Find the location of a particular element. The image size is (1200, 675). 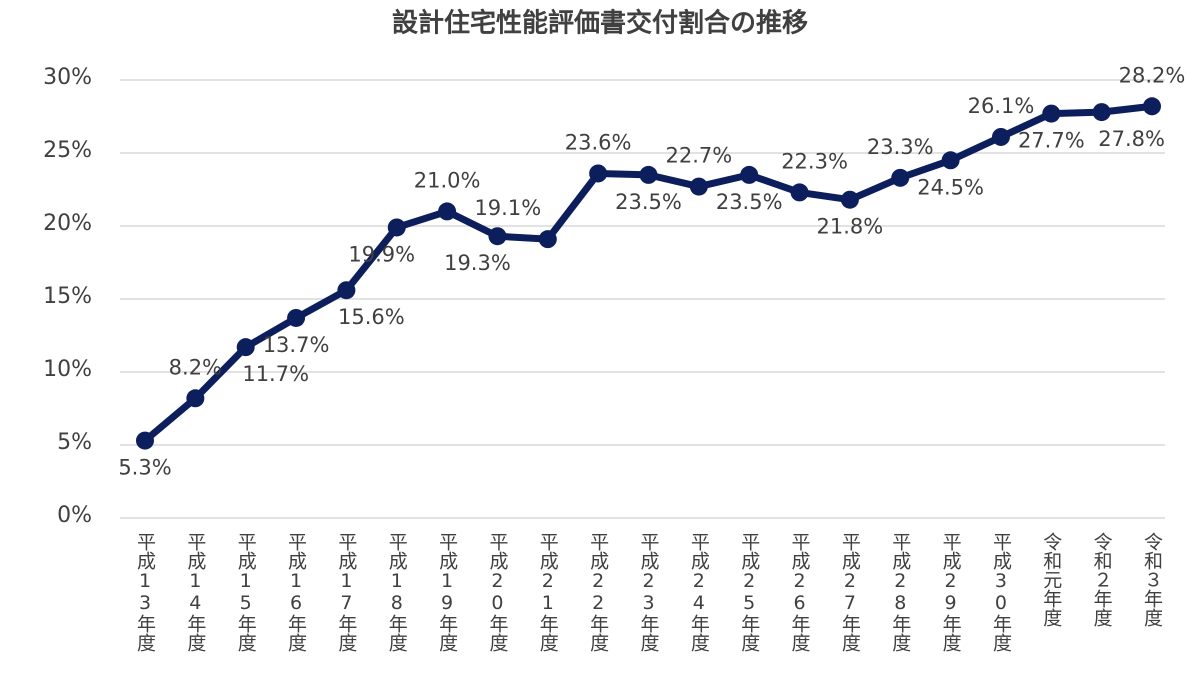

x-tick-label: 令和２年度 is located at coordinates (1102, 579).